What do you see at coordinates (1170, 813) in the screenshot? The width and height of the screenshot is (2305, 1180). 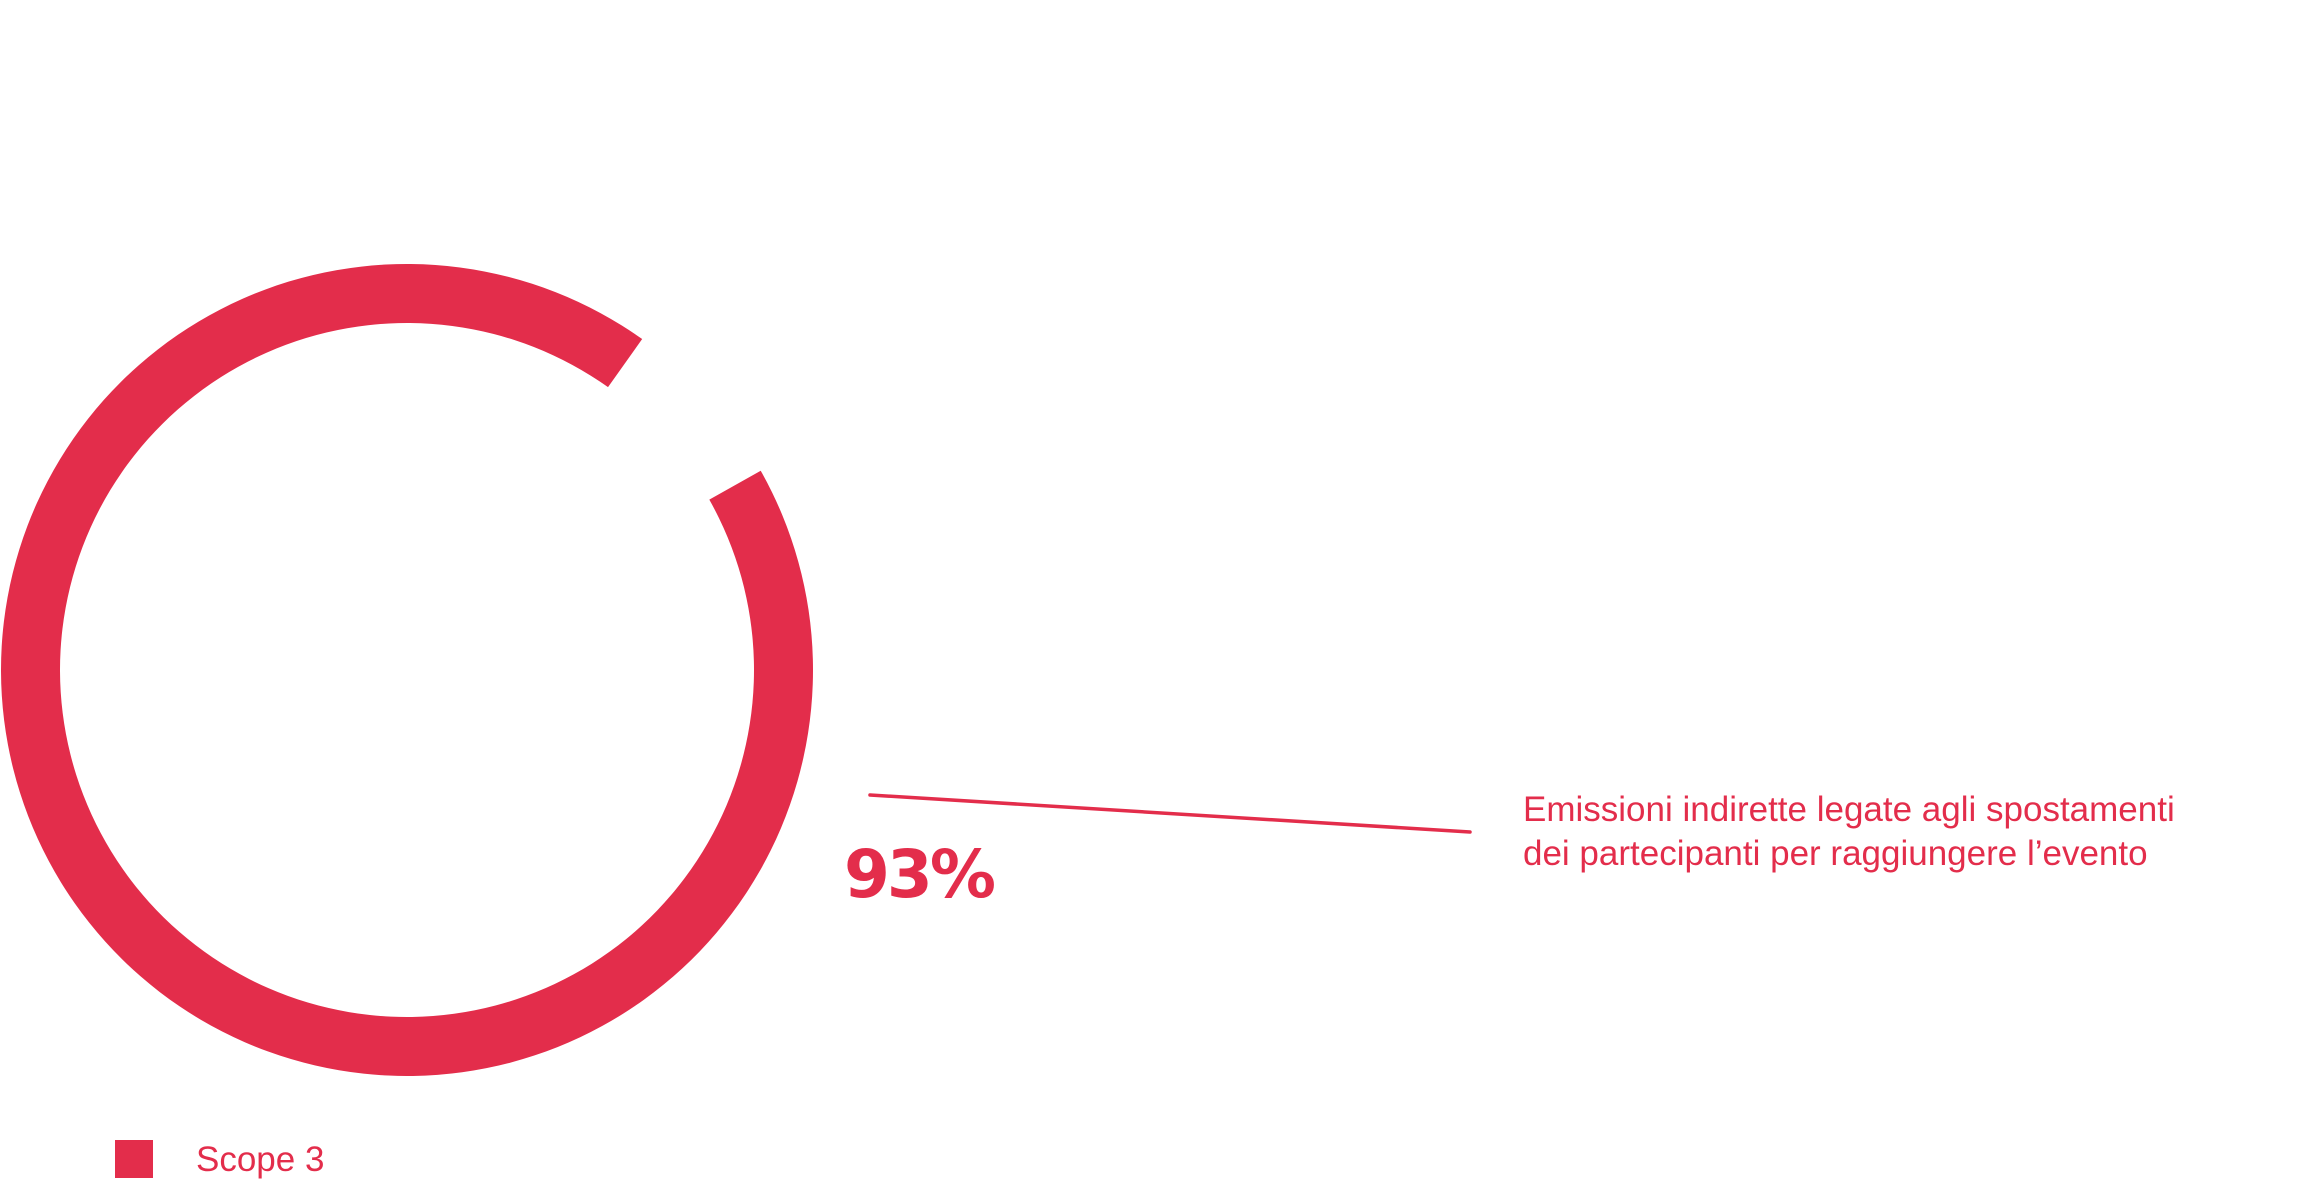 I see `annotation-leader-line` at bounding box center [1170, 813].